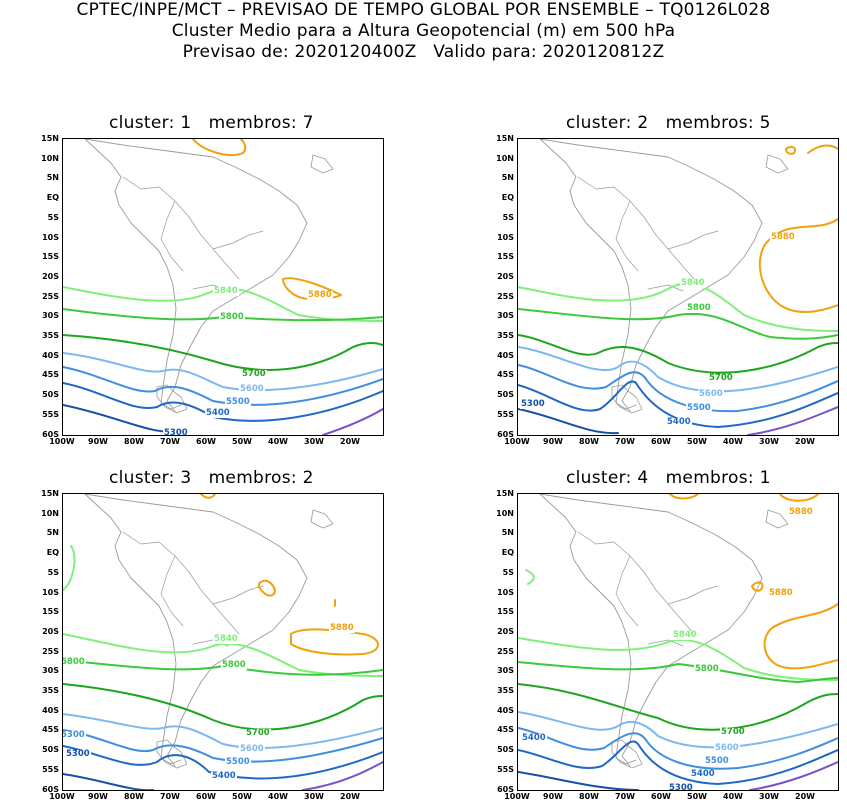 The width and height of the screenshot is (847, 803). Describe the element at coordinates (648, 589) in the screenshot. I see `country-border` at that location.